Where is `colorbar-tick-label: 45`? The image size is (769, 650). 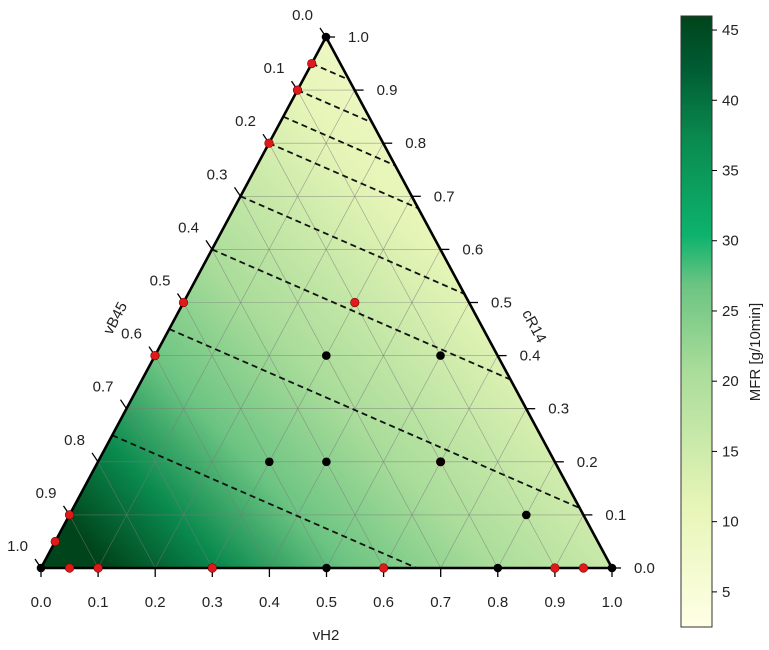
colorbar-tick-label: 45 is located at coordinates (730, 30).